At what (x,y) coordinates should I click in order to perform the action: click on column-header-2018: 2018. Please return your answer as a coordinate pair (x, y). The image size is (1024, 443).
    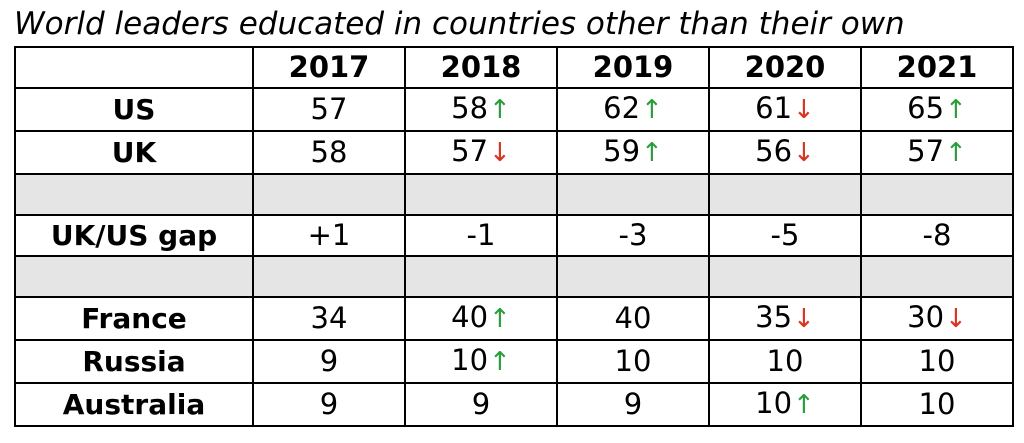
    Looking at the image, I should click on (481, 67).